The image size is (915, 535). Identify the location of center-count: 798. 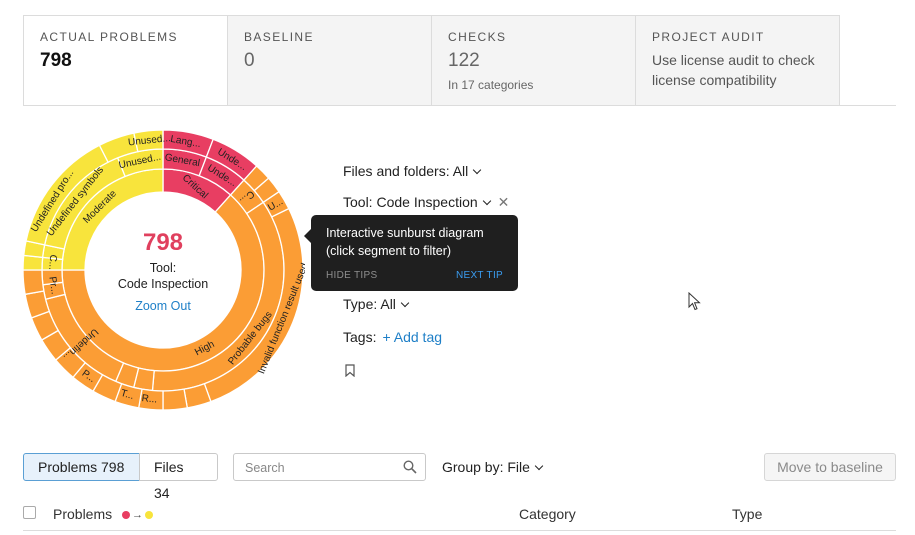
(163, 242).